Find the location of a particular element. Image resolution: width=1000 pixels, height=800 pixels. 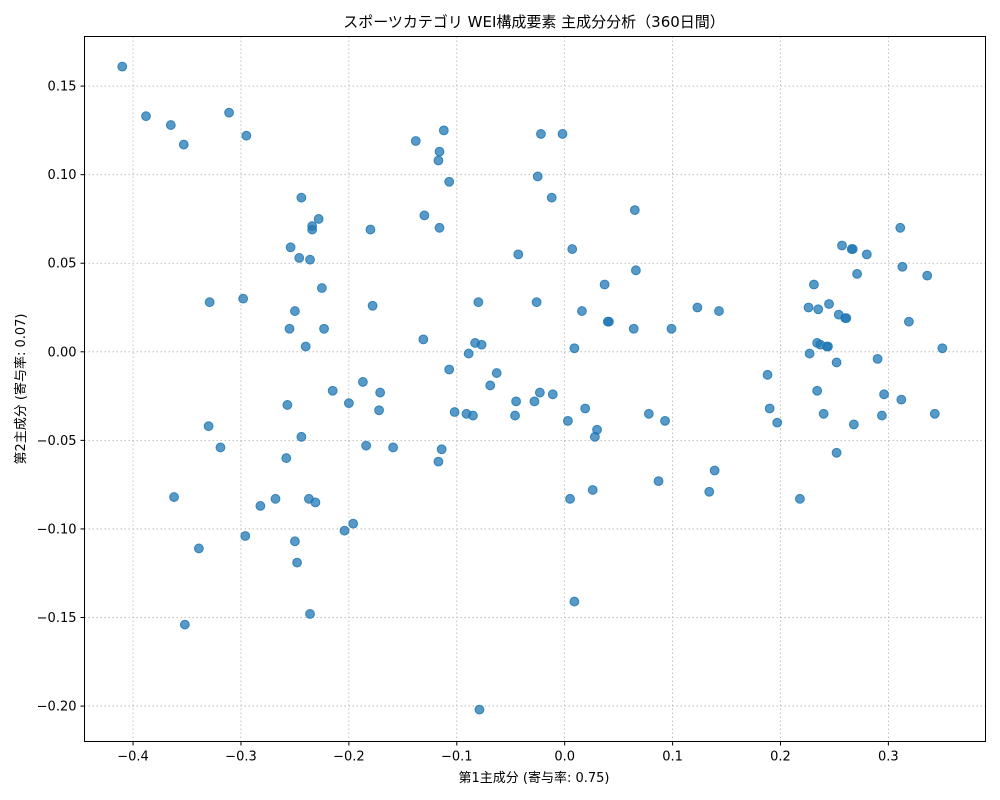

y-tick-label: 0.15 is located at coordinates (62, 87).